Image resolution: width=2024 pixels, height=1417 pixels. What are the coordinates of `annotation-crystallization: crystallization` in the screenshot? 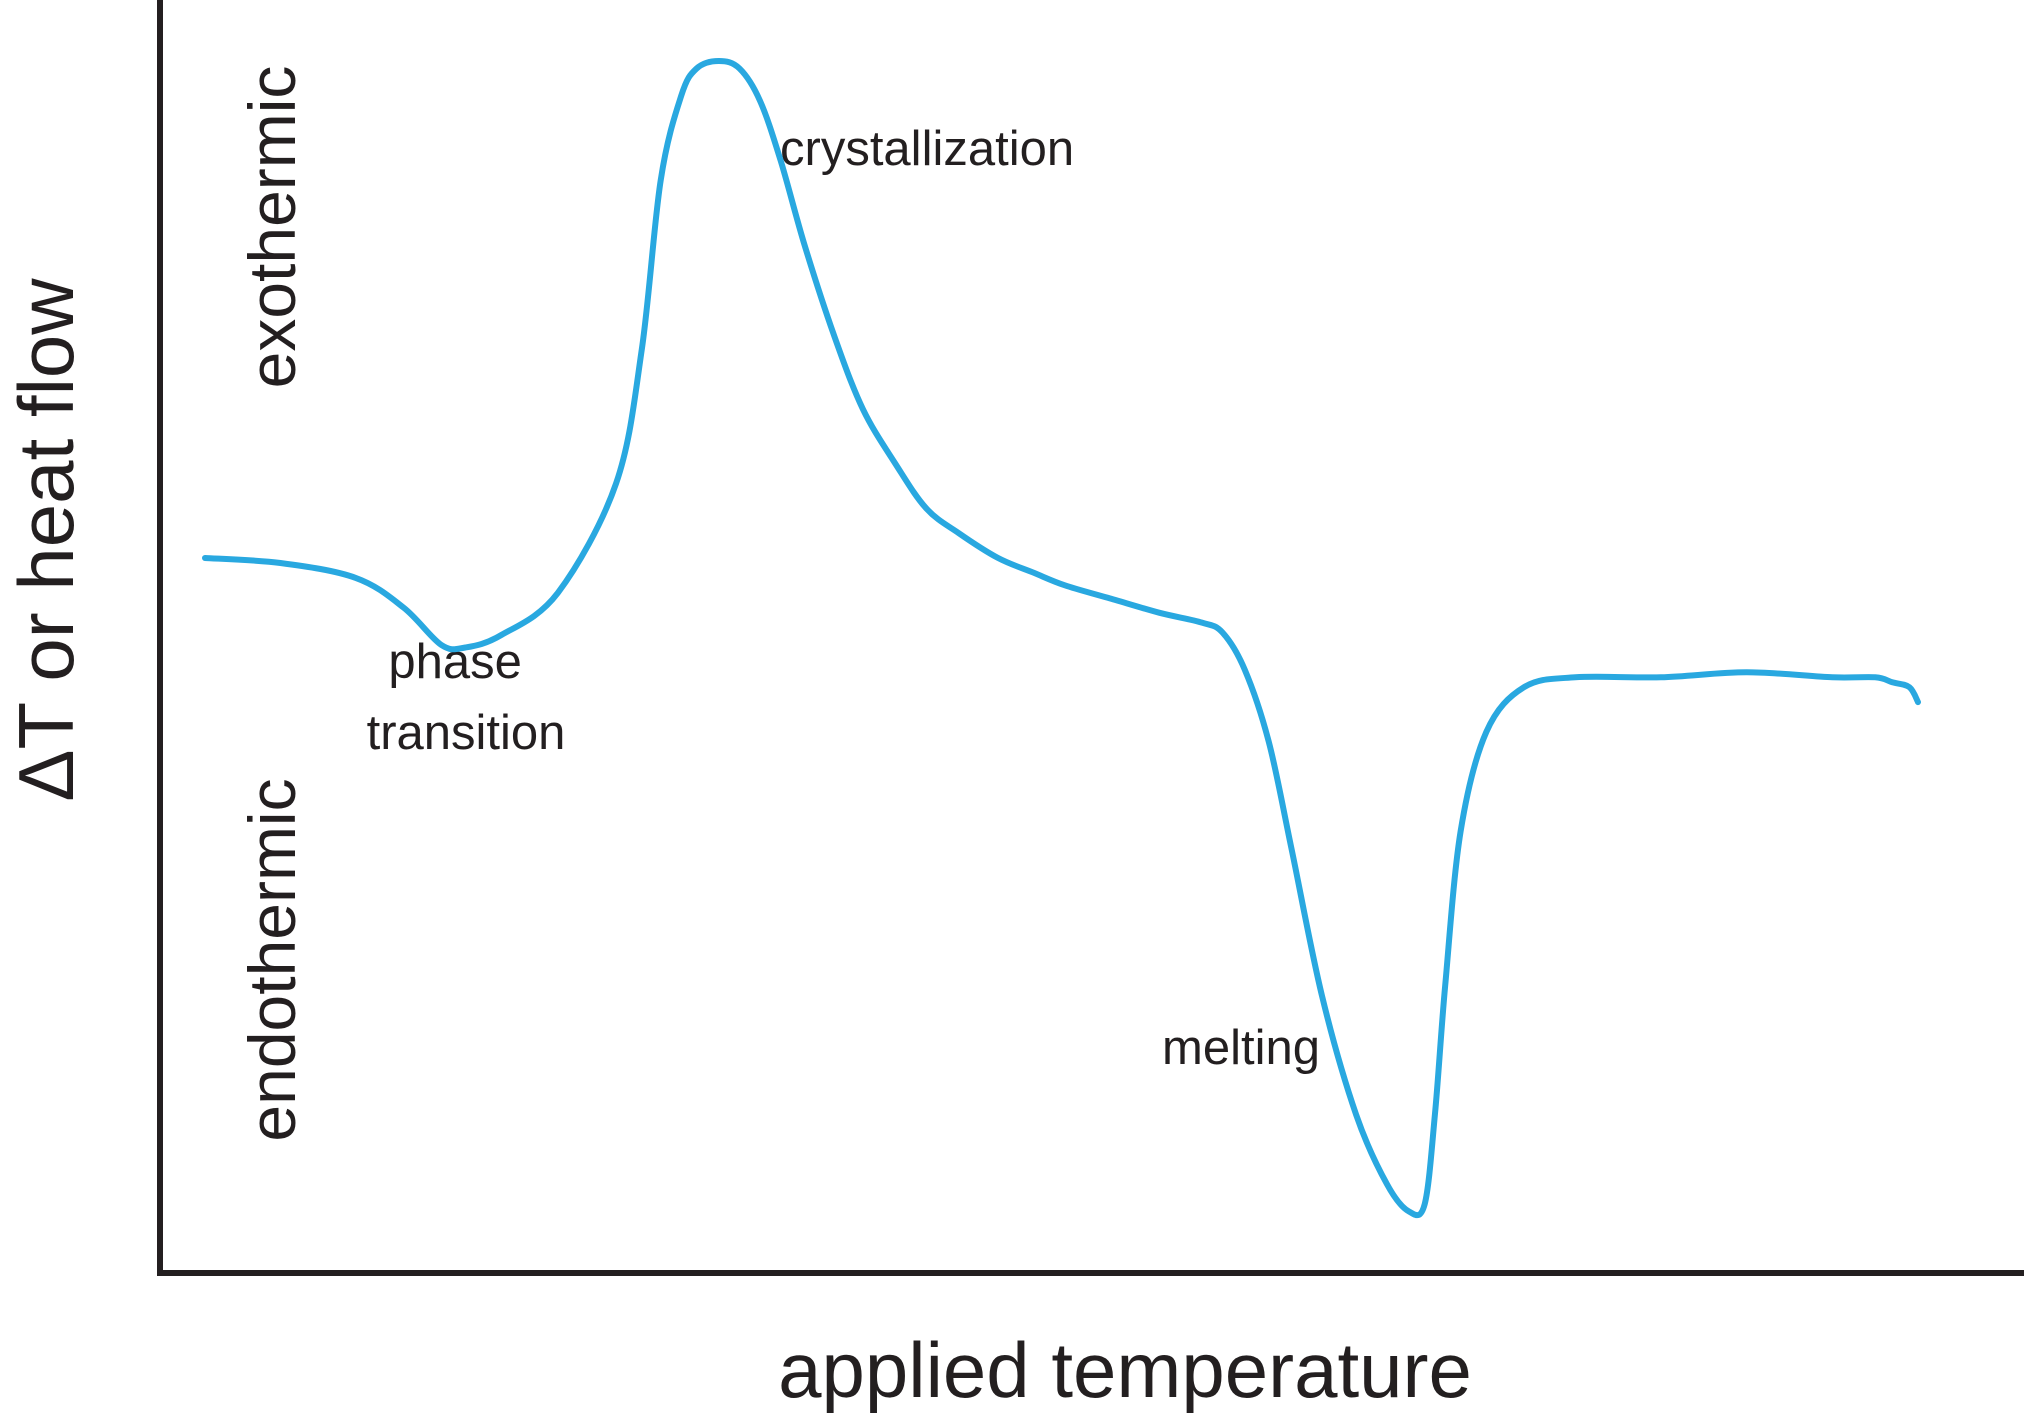 It's located at (927, 149).